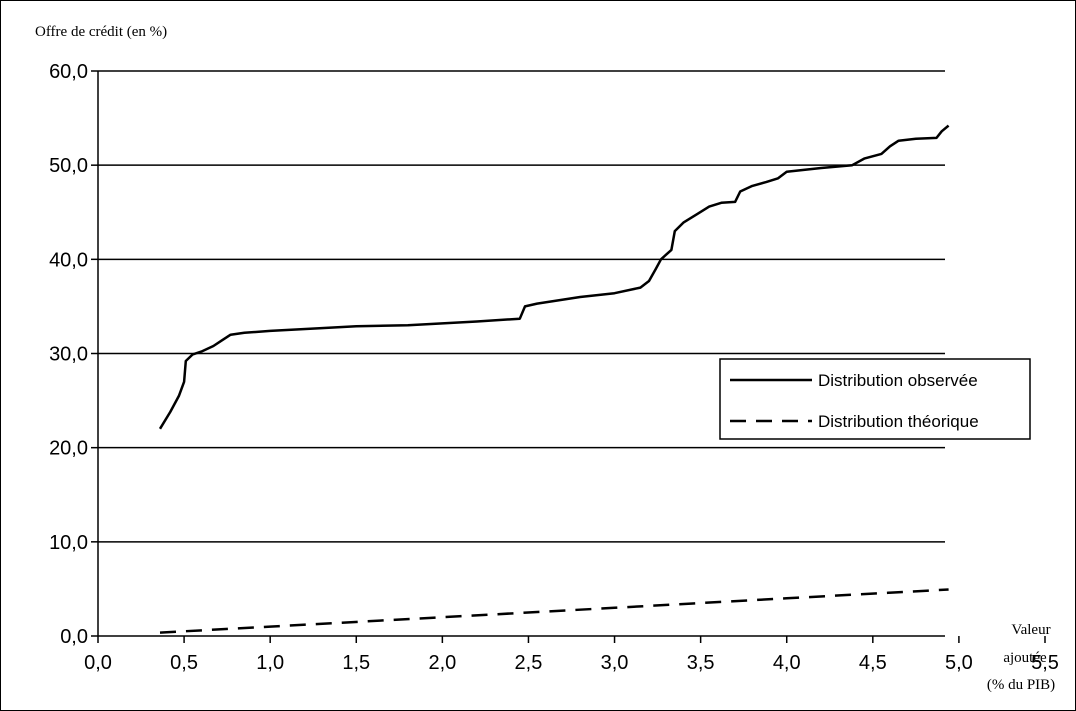  I want to click on x-axis-label-line-3: (% du PIB), so click(1021, 685).